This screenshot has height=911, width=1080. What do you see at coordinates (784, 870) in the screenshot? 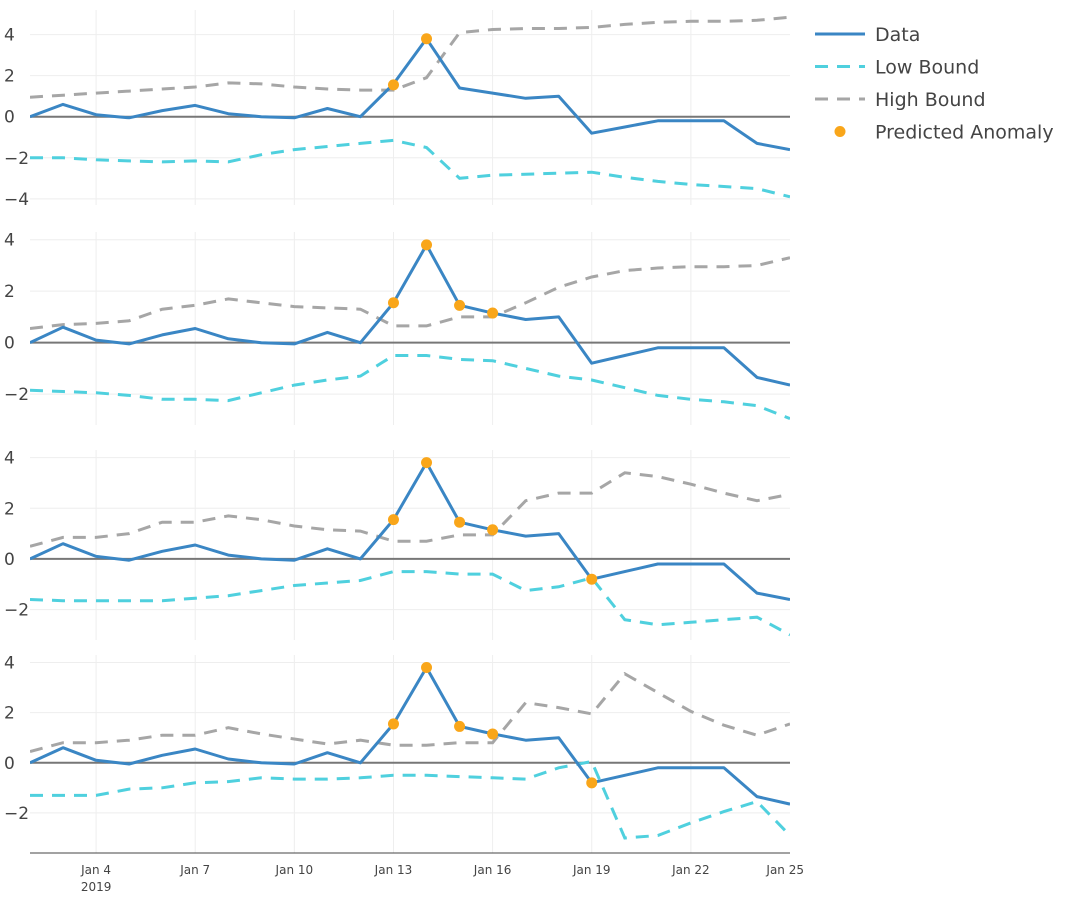
I see `x-tick-label: Jan 25` at bounding box center [784, 870].